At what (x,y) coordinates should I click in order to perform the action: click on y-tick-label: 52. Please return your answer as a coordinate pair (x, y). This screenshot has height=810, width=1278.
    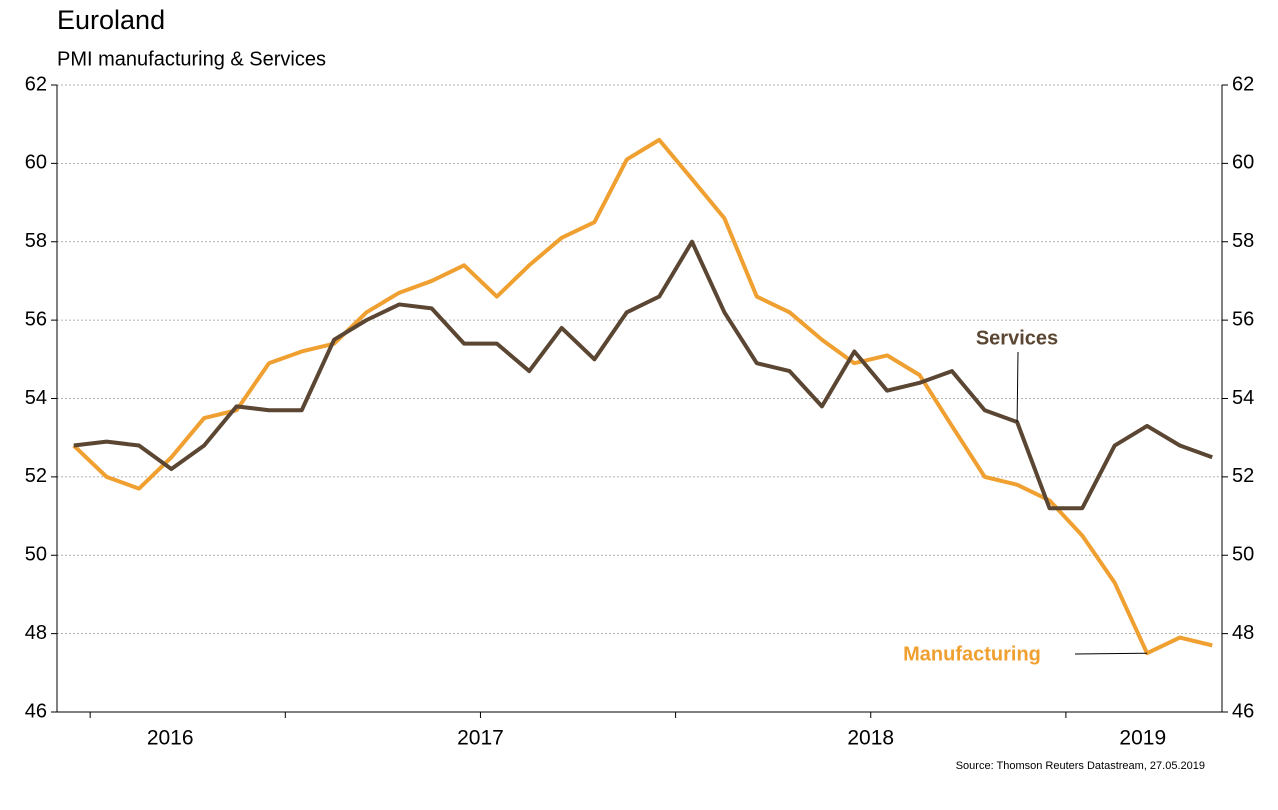
    Looking at the image, I should click on (36, 476).